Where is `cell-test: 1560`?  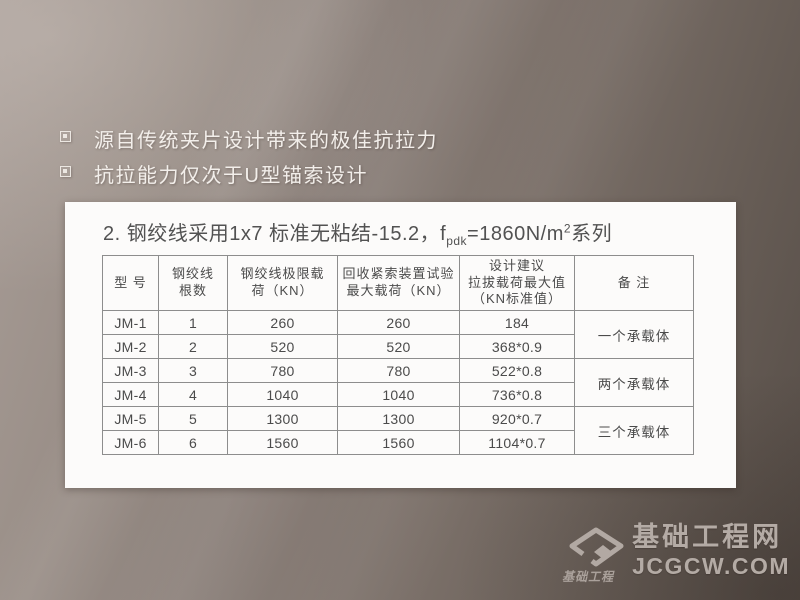
cell-test: 1560 is located at coordinates (398, 442).